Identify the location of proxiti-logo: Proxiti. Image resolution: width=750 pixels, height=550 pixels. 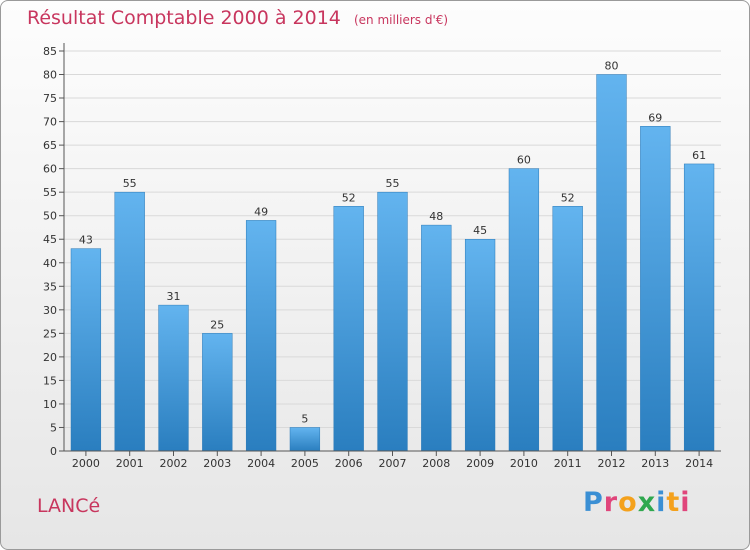
(637, 502).